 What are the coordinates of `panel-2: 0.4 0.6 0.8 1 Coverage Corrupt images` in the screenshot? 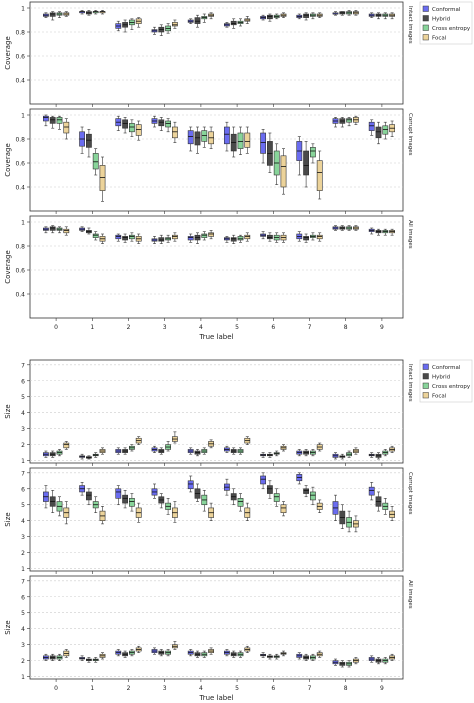 It's located at (208, 161).